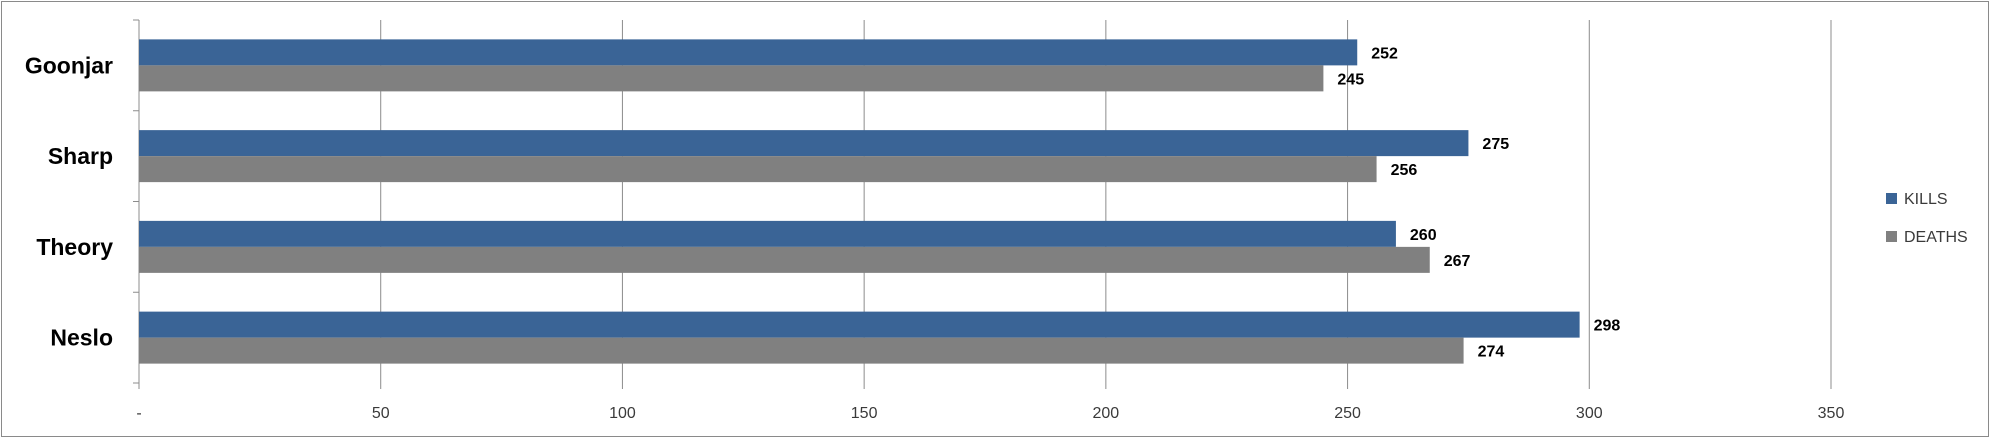  I want to click on category-label-sharp: Sharp, so click(80, 156).